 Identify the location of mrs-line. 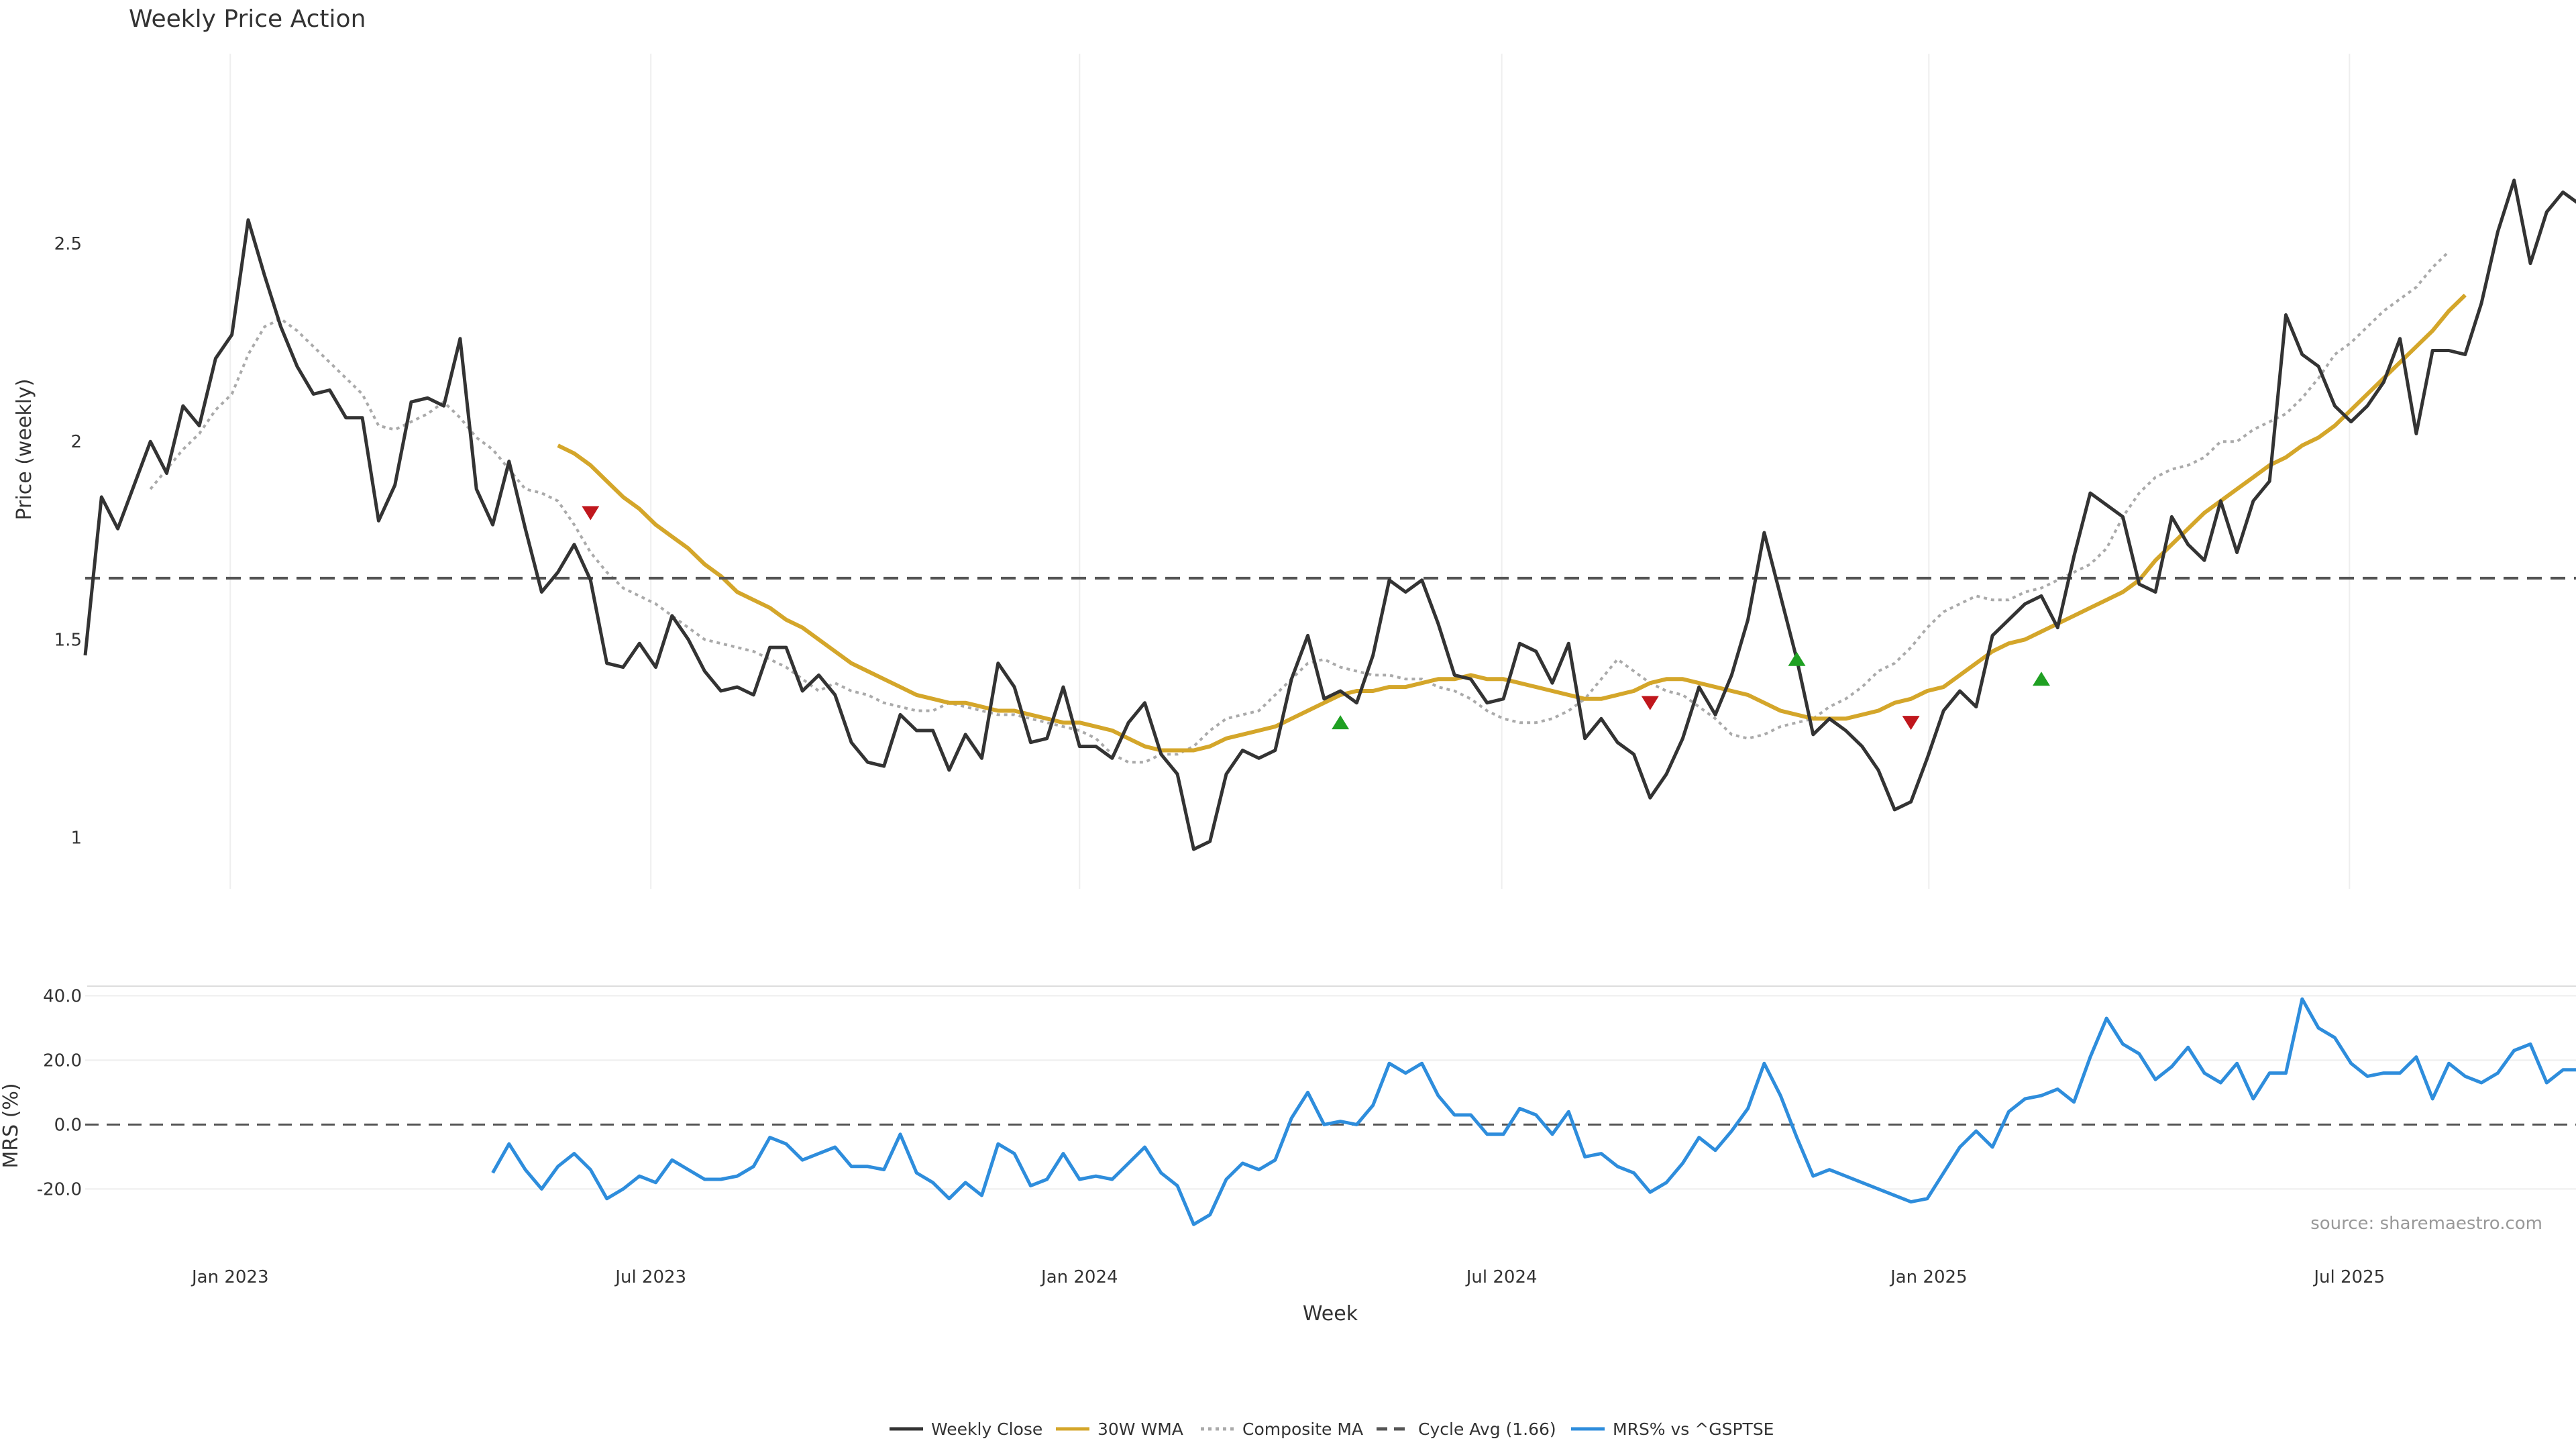
(1533, 1111).